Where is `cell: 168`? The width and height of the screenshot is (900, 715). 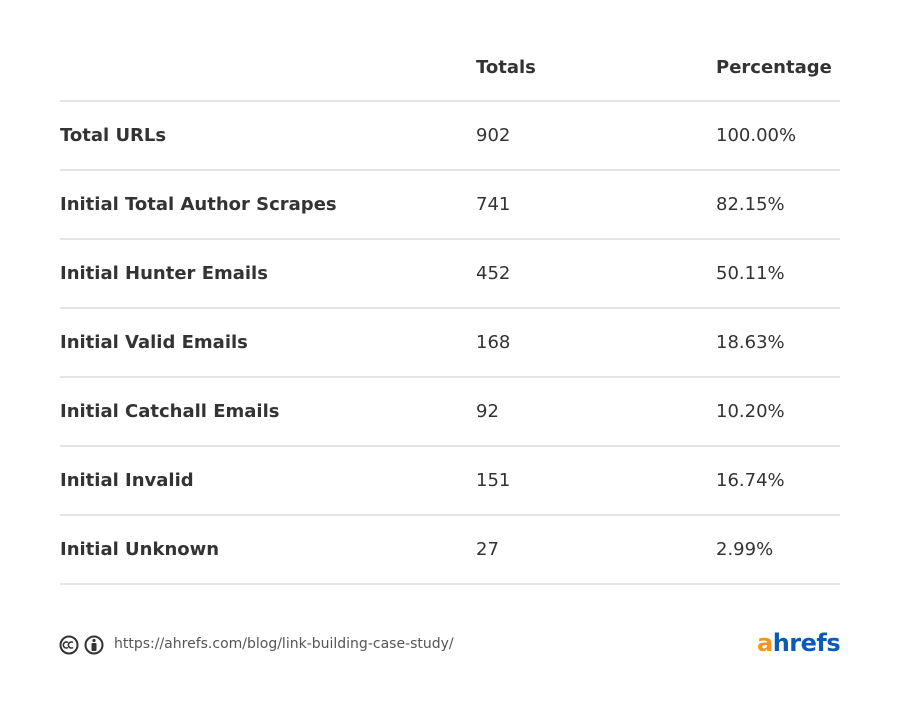 cell: 168 is located at coordinates (493, 342).